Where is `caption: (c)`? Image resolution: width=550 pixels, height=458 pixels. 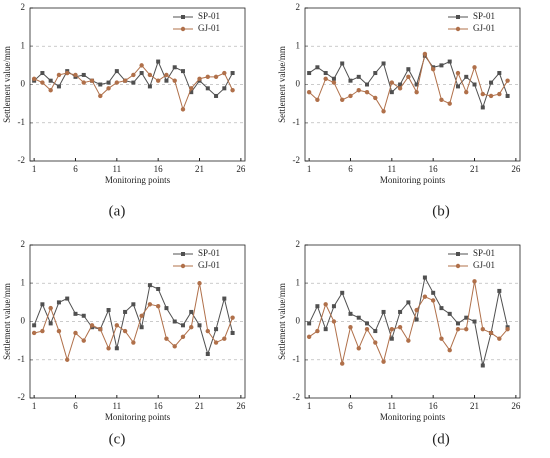
caption: (c) is located at coordinates (117, 439).